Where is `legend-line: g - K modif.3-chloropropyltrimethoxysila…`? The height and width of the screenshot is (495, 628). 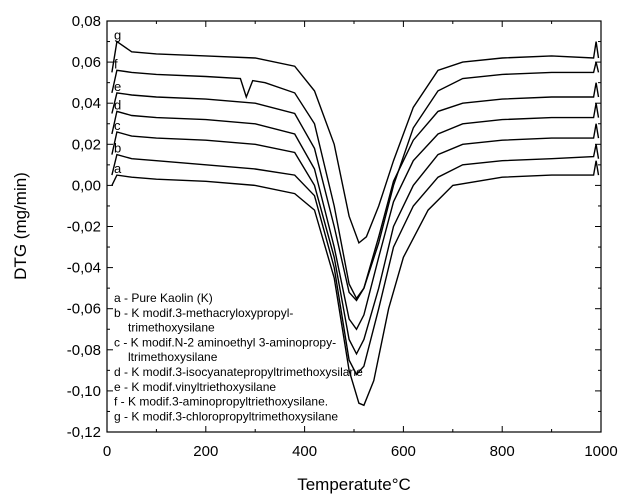 legend-line: g - K modif.3-chloropropyltrimethoxysila… is located at coordinates (226, 416).